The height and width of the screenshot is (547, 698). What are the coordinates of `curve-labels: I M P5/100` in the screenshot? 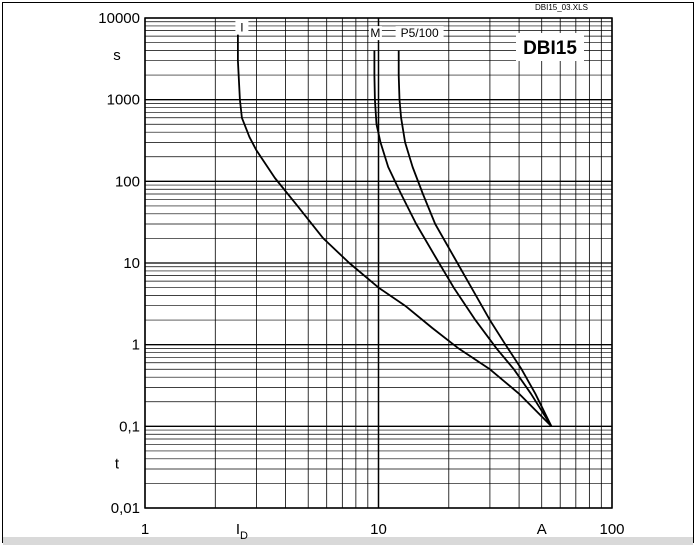 It's located at (339, 30).